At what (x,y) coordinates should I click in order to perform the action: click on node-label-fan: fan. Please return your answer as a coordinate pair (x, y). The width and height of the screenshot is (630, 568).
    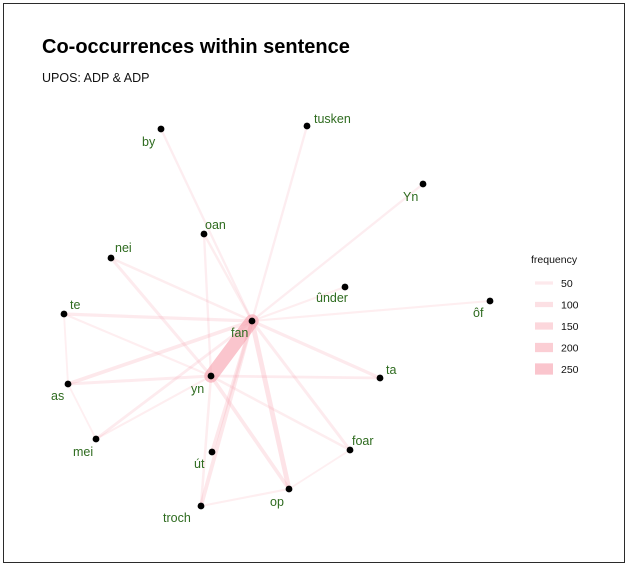
    Looking at the image, I should click on (239, 333).